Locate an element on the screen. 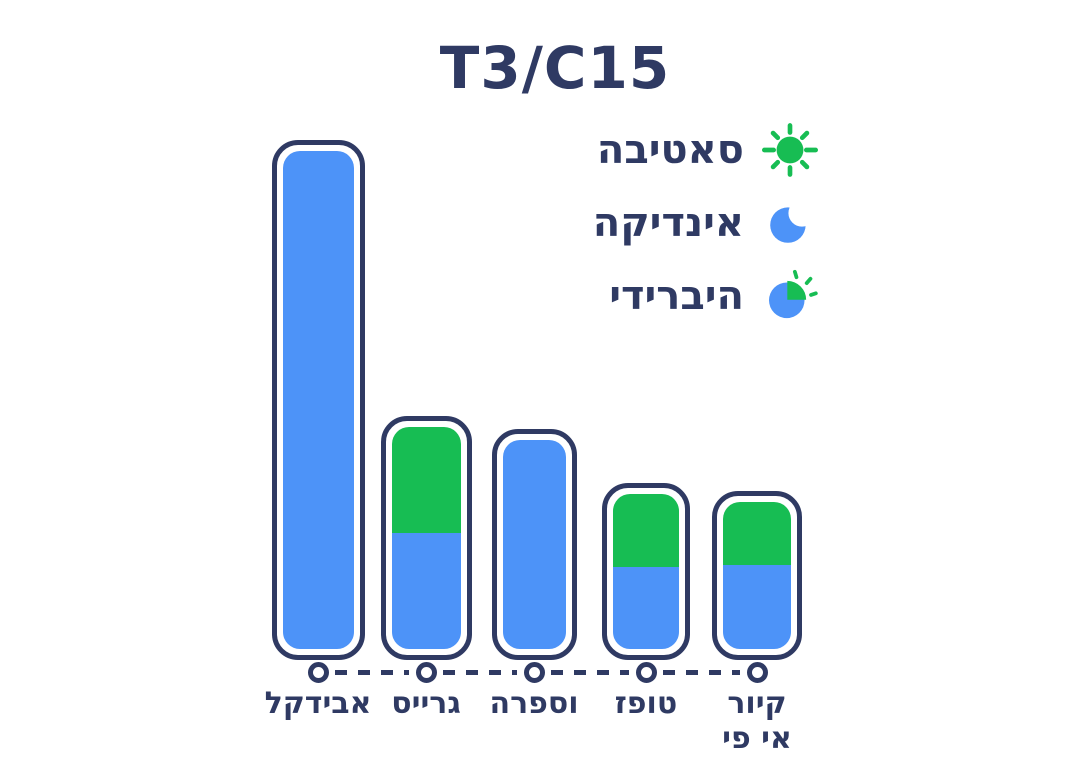 The height and width of the screenshot is (784, 1080). legend: סאטיבה אינדיקה is located at coordinates (705, 223).